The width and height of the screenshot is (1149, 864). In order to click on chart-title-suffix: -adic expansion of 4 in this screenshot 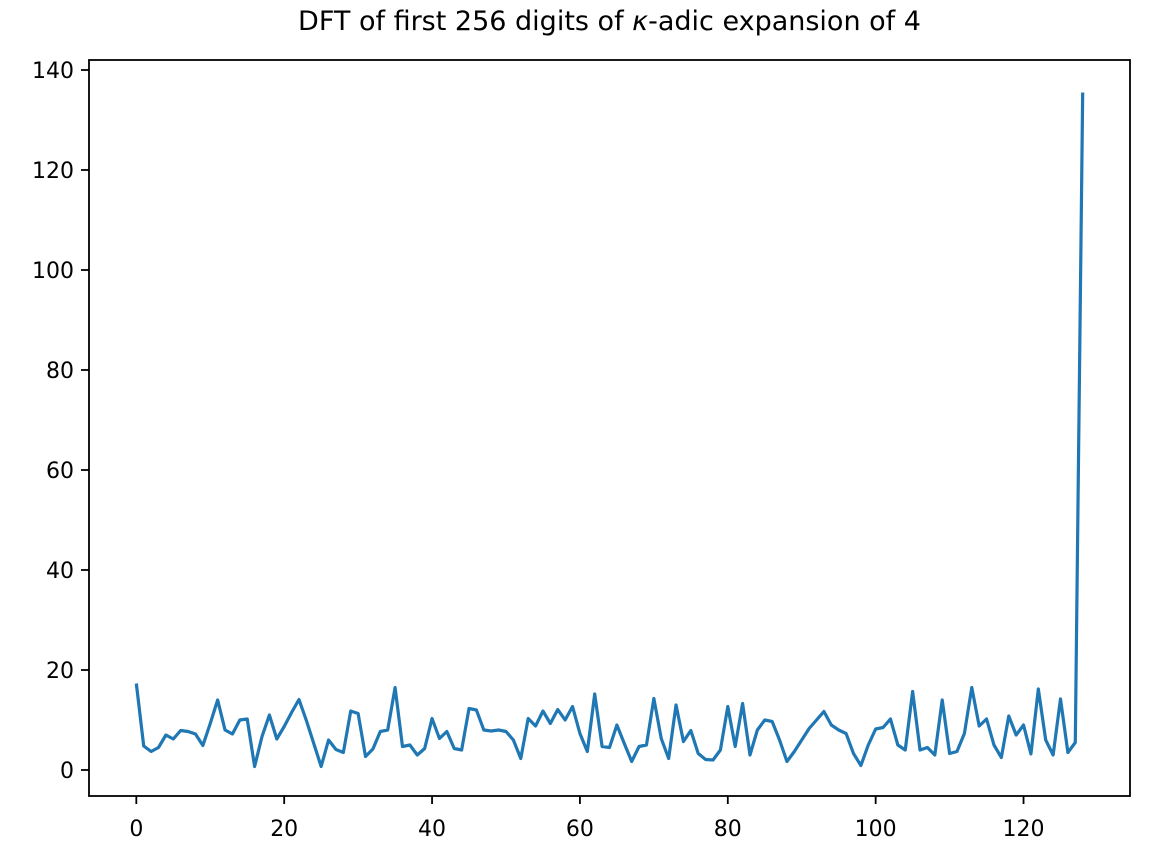, I will do `click(784, 21)`.